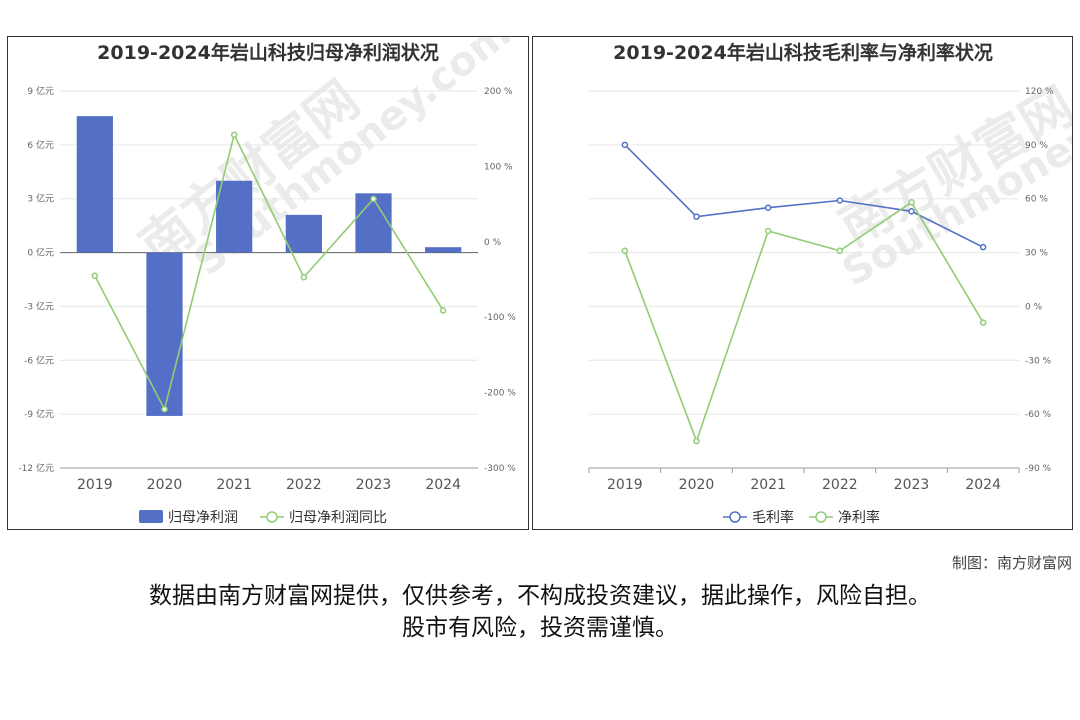 Image resolution: width=1080 pixels, height=720 pixels. I want to click on y-tick-label: 30 %, so click(1036, 254).